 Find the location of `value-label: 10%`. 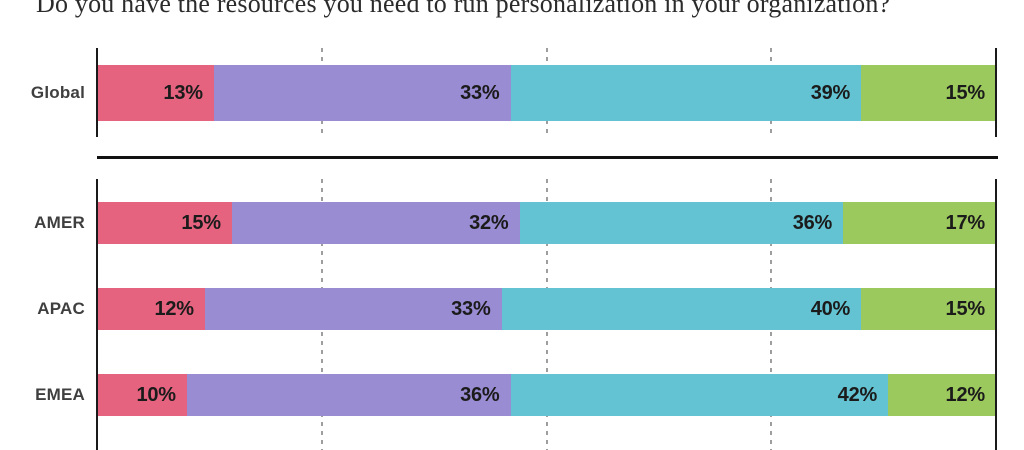

value-label: 10% is located at coordinates (156, 394).